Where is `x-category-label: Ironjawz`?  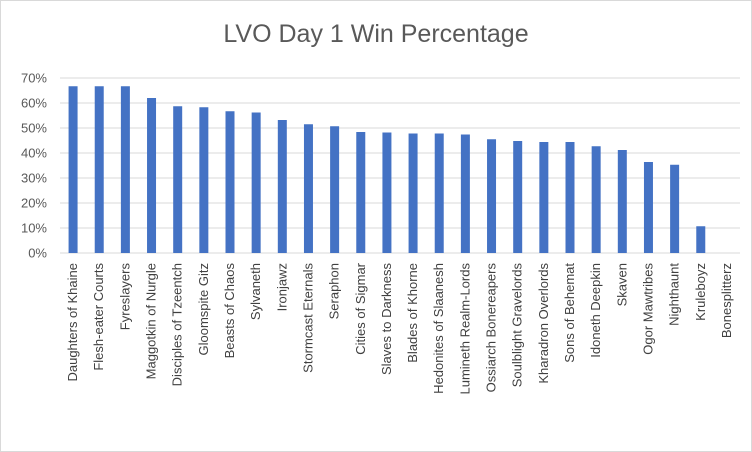 x-category-label: Ironjawz is located at coordinates (281, 287).